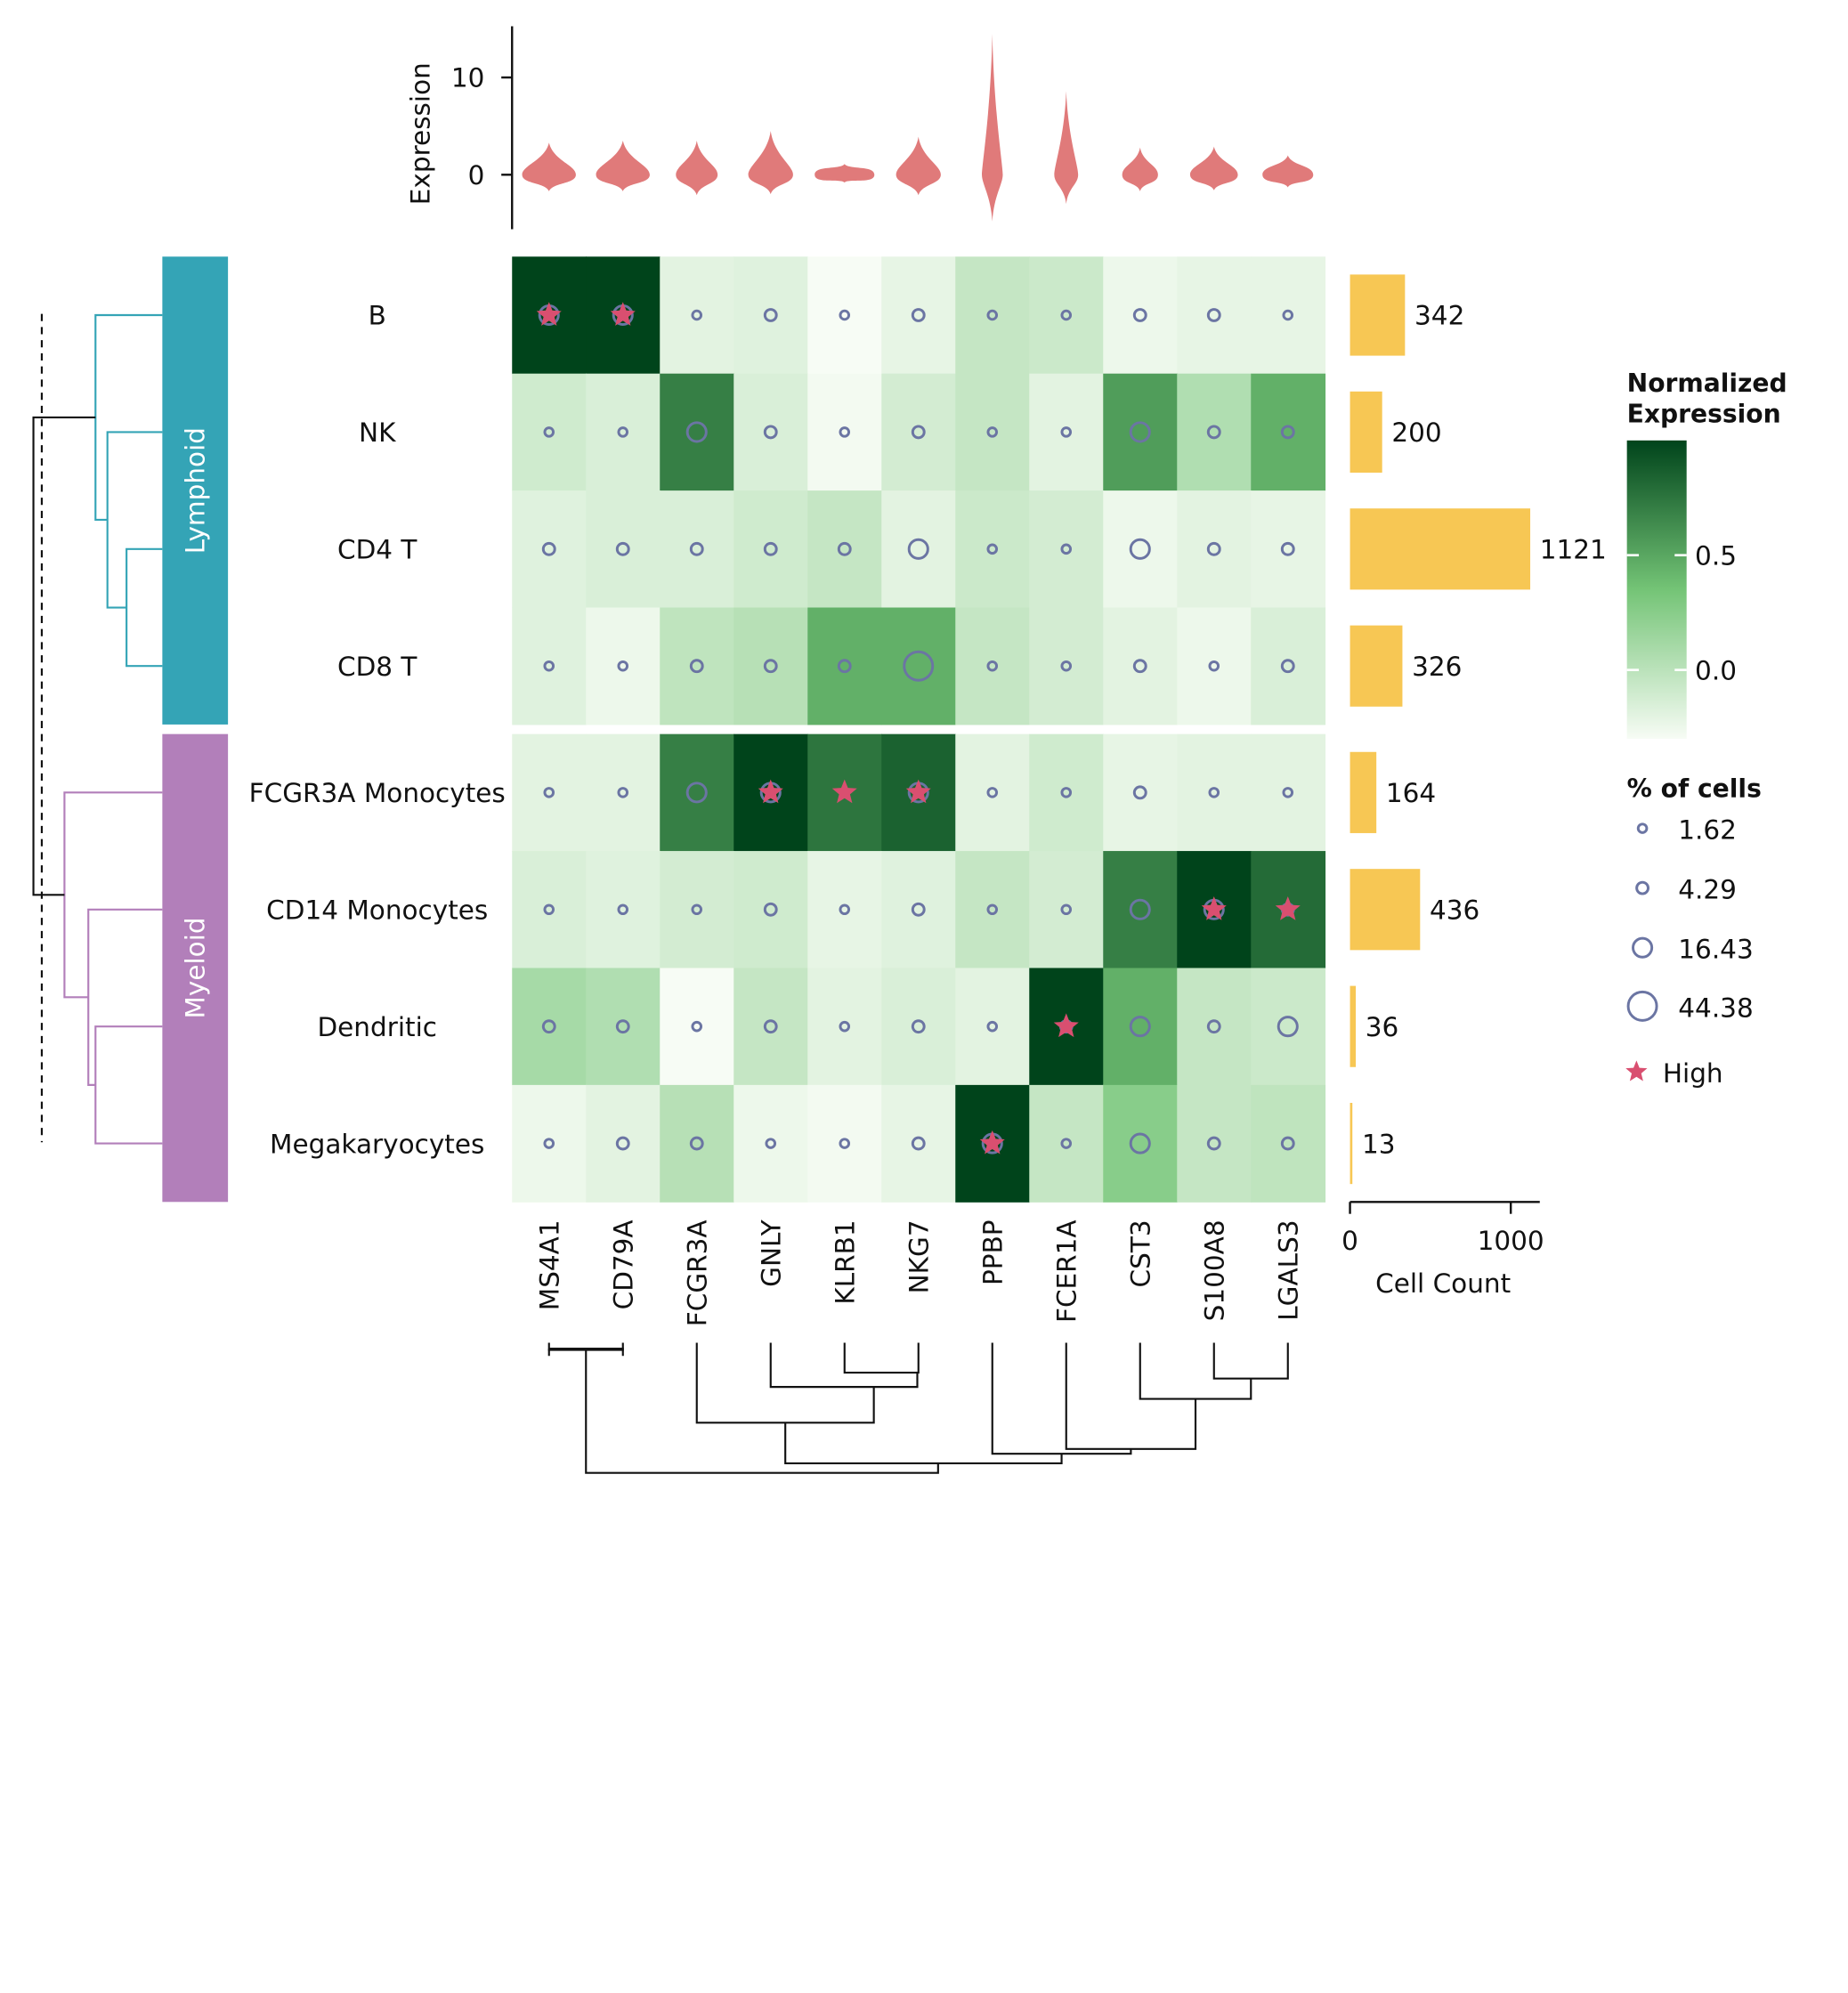 This screenshot has height=1993, width=1848. What do you see at coordinates (919, 1256) in the screenshot?
I see `column-label: NKG7` at bounding box center [919, 1256].